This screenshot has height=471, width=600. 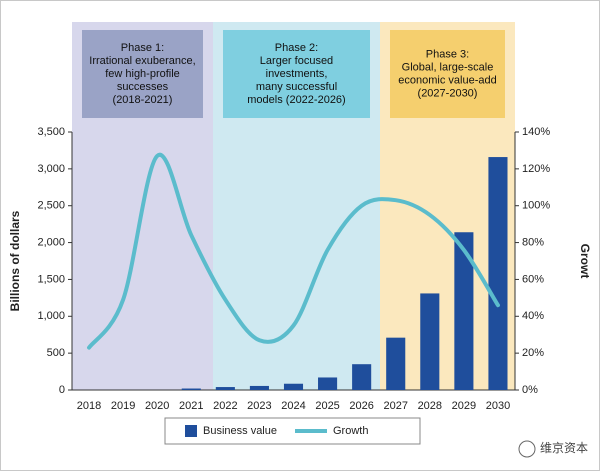 I want to click on y2-tick-label: 20%, so click(x=533, y=353).